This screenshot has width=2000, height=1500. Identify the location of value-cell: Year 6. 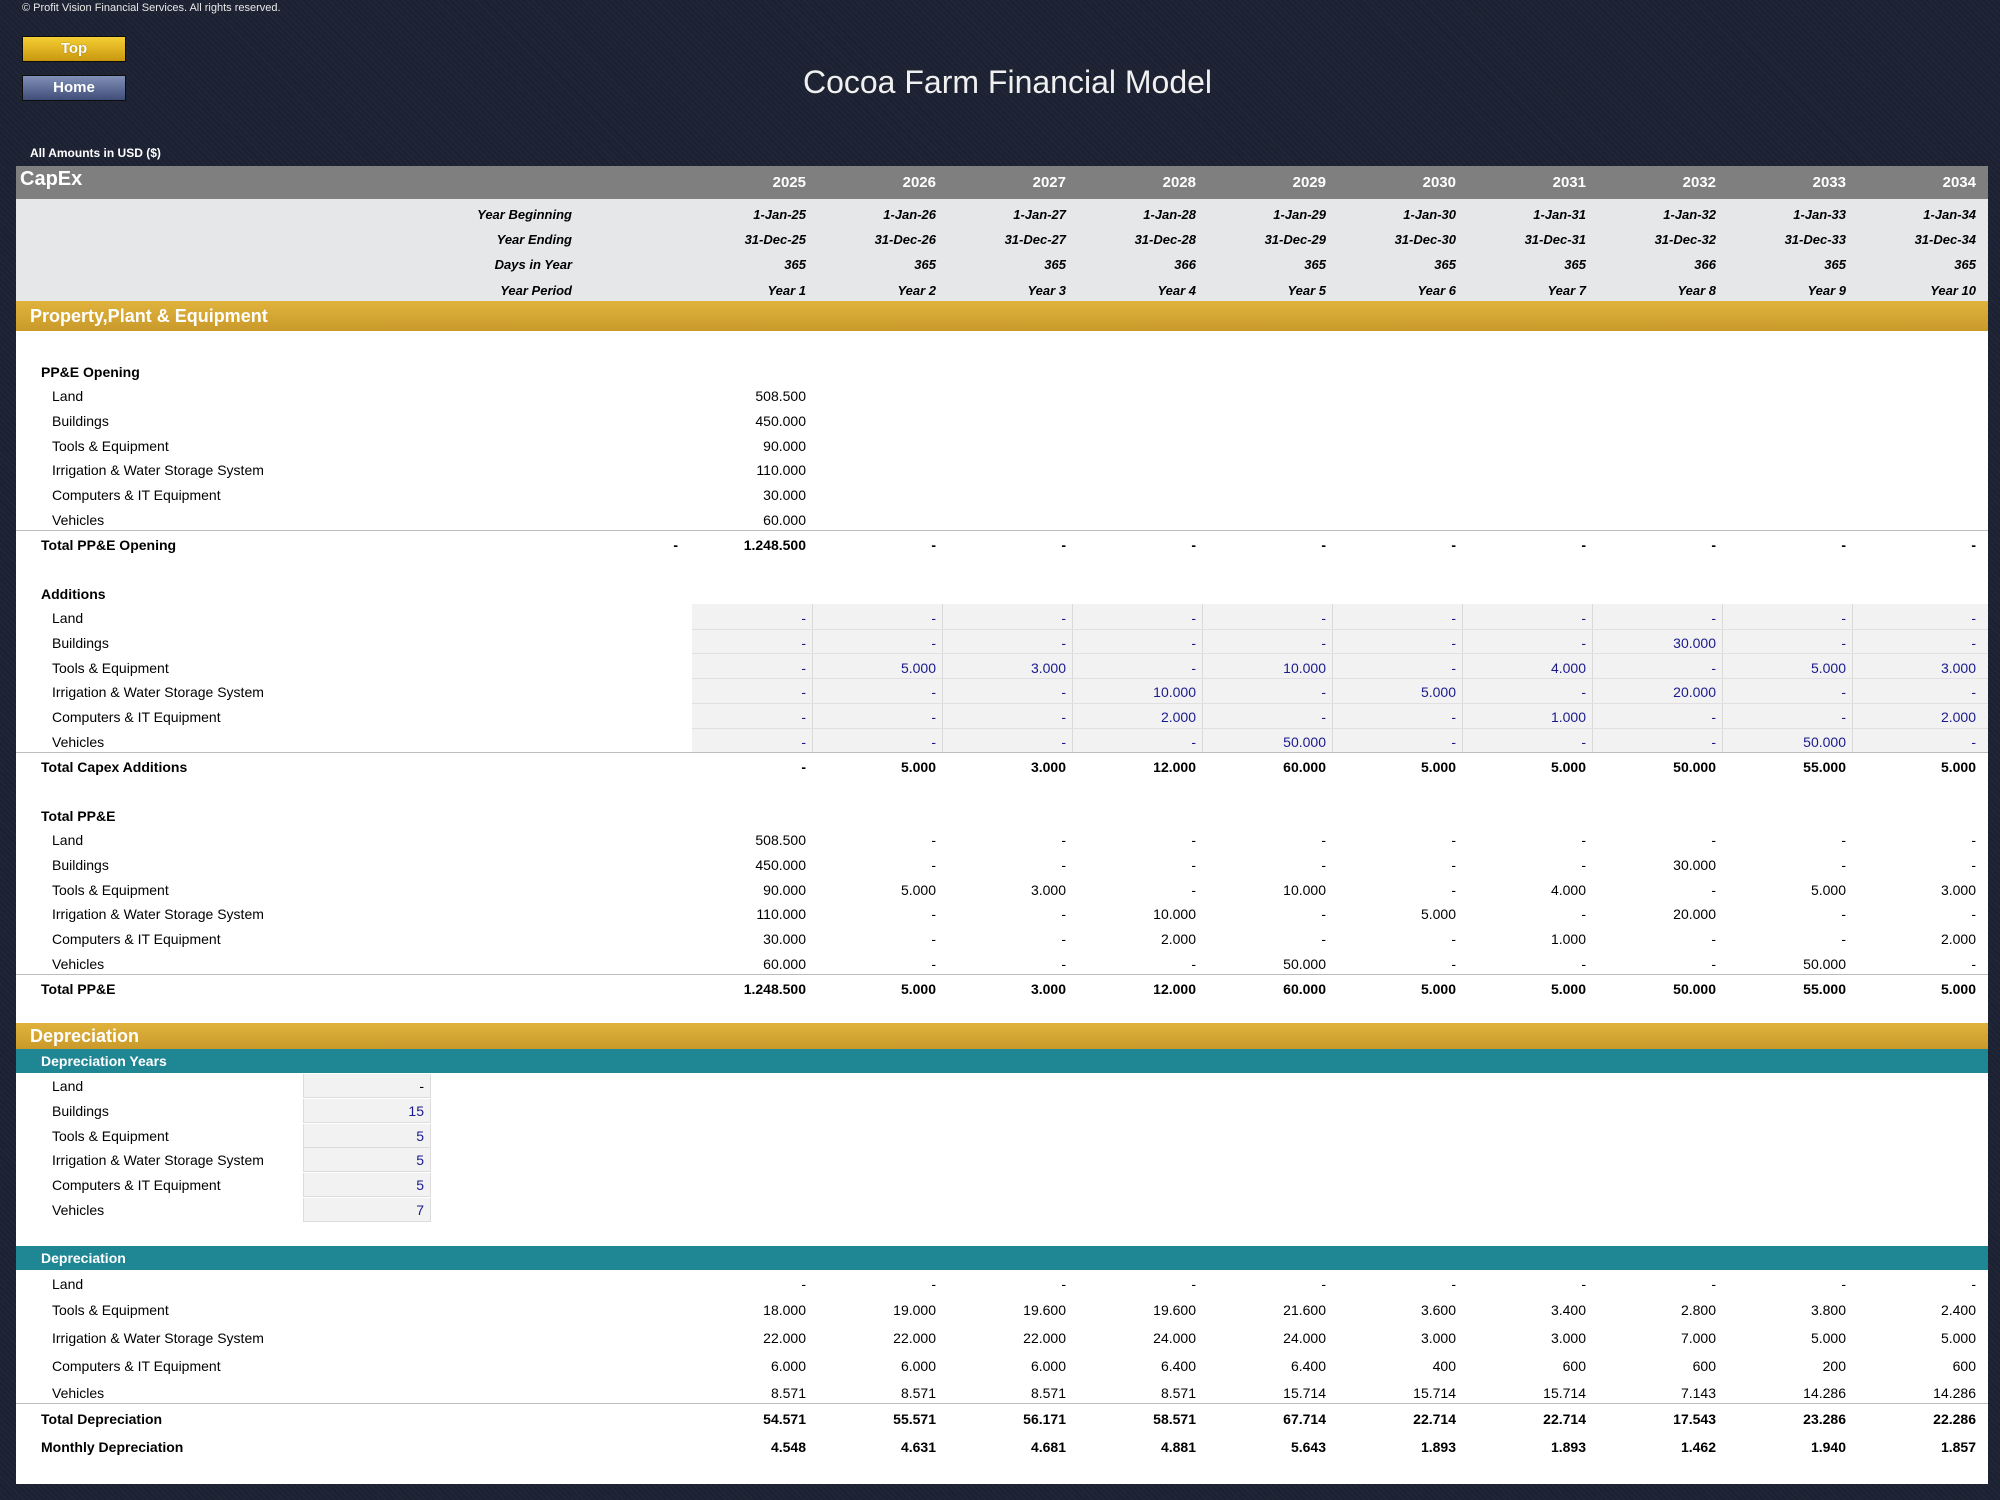
(1436, 290).